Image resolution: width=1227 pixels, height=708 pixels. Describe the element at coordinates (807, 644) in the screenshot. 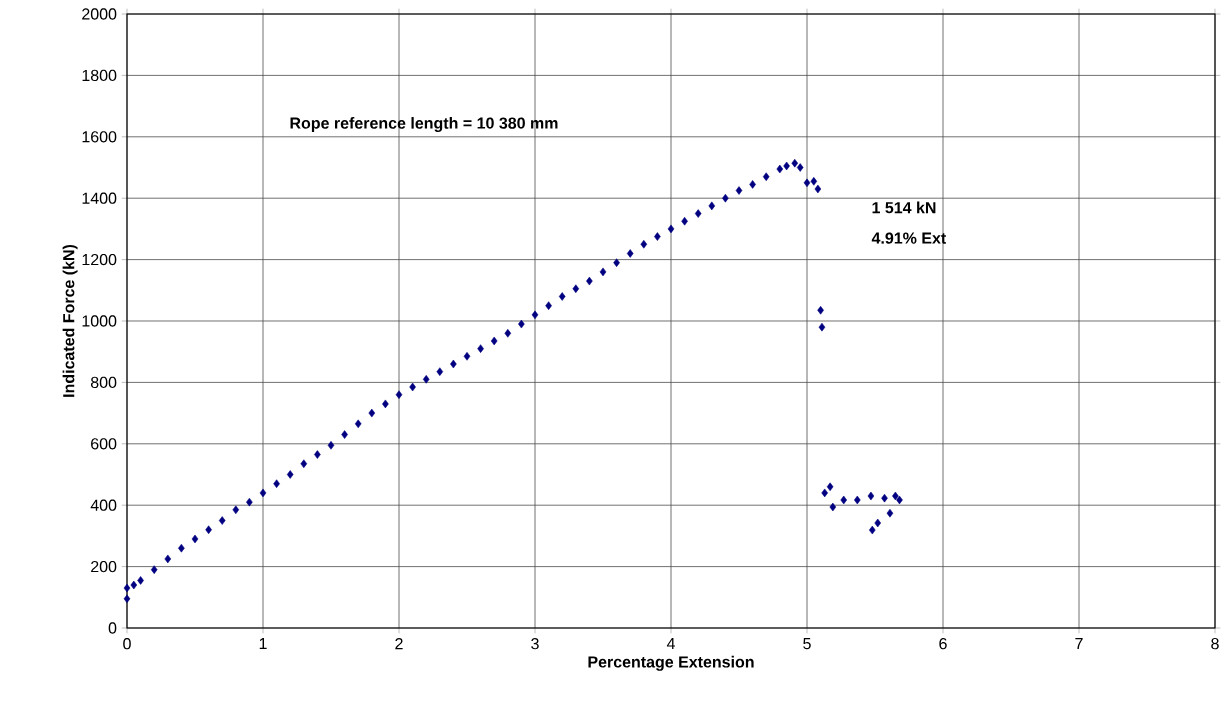

I see `x-tick-label: 5` at that location.